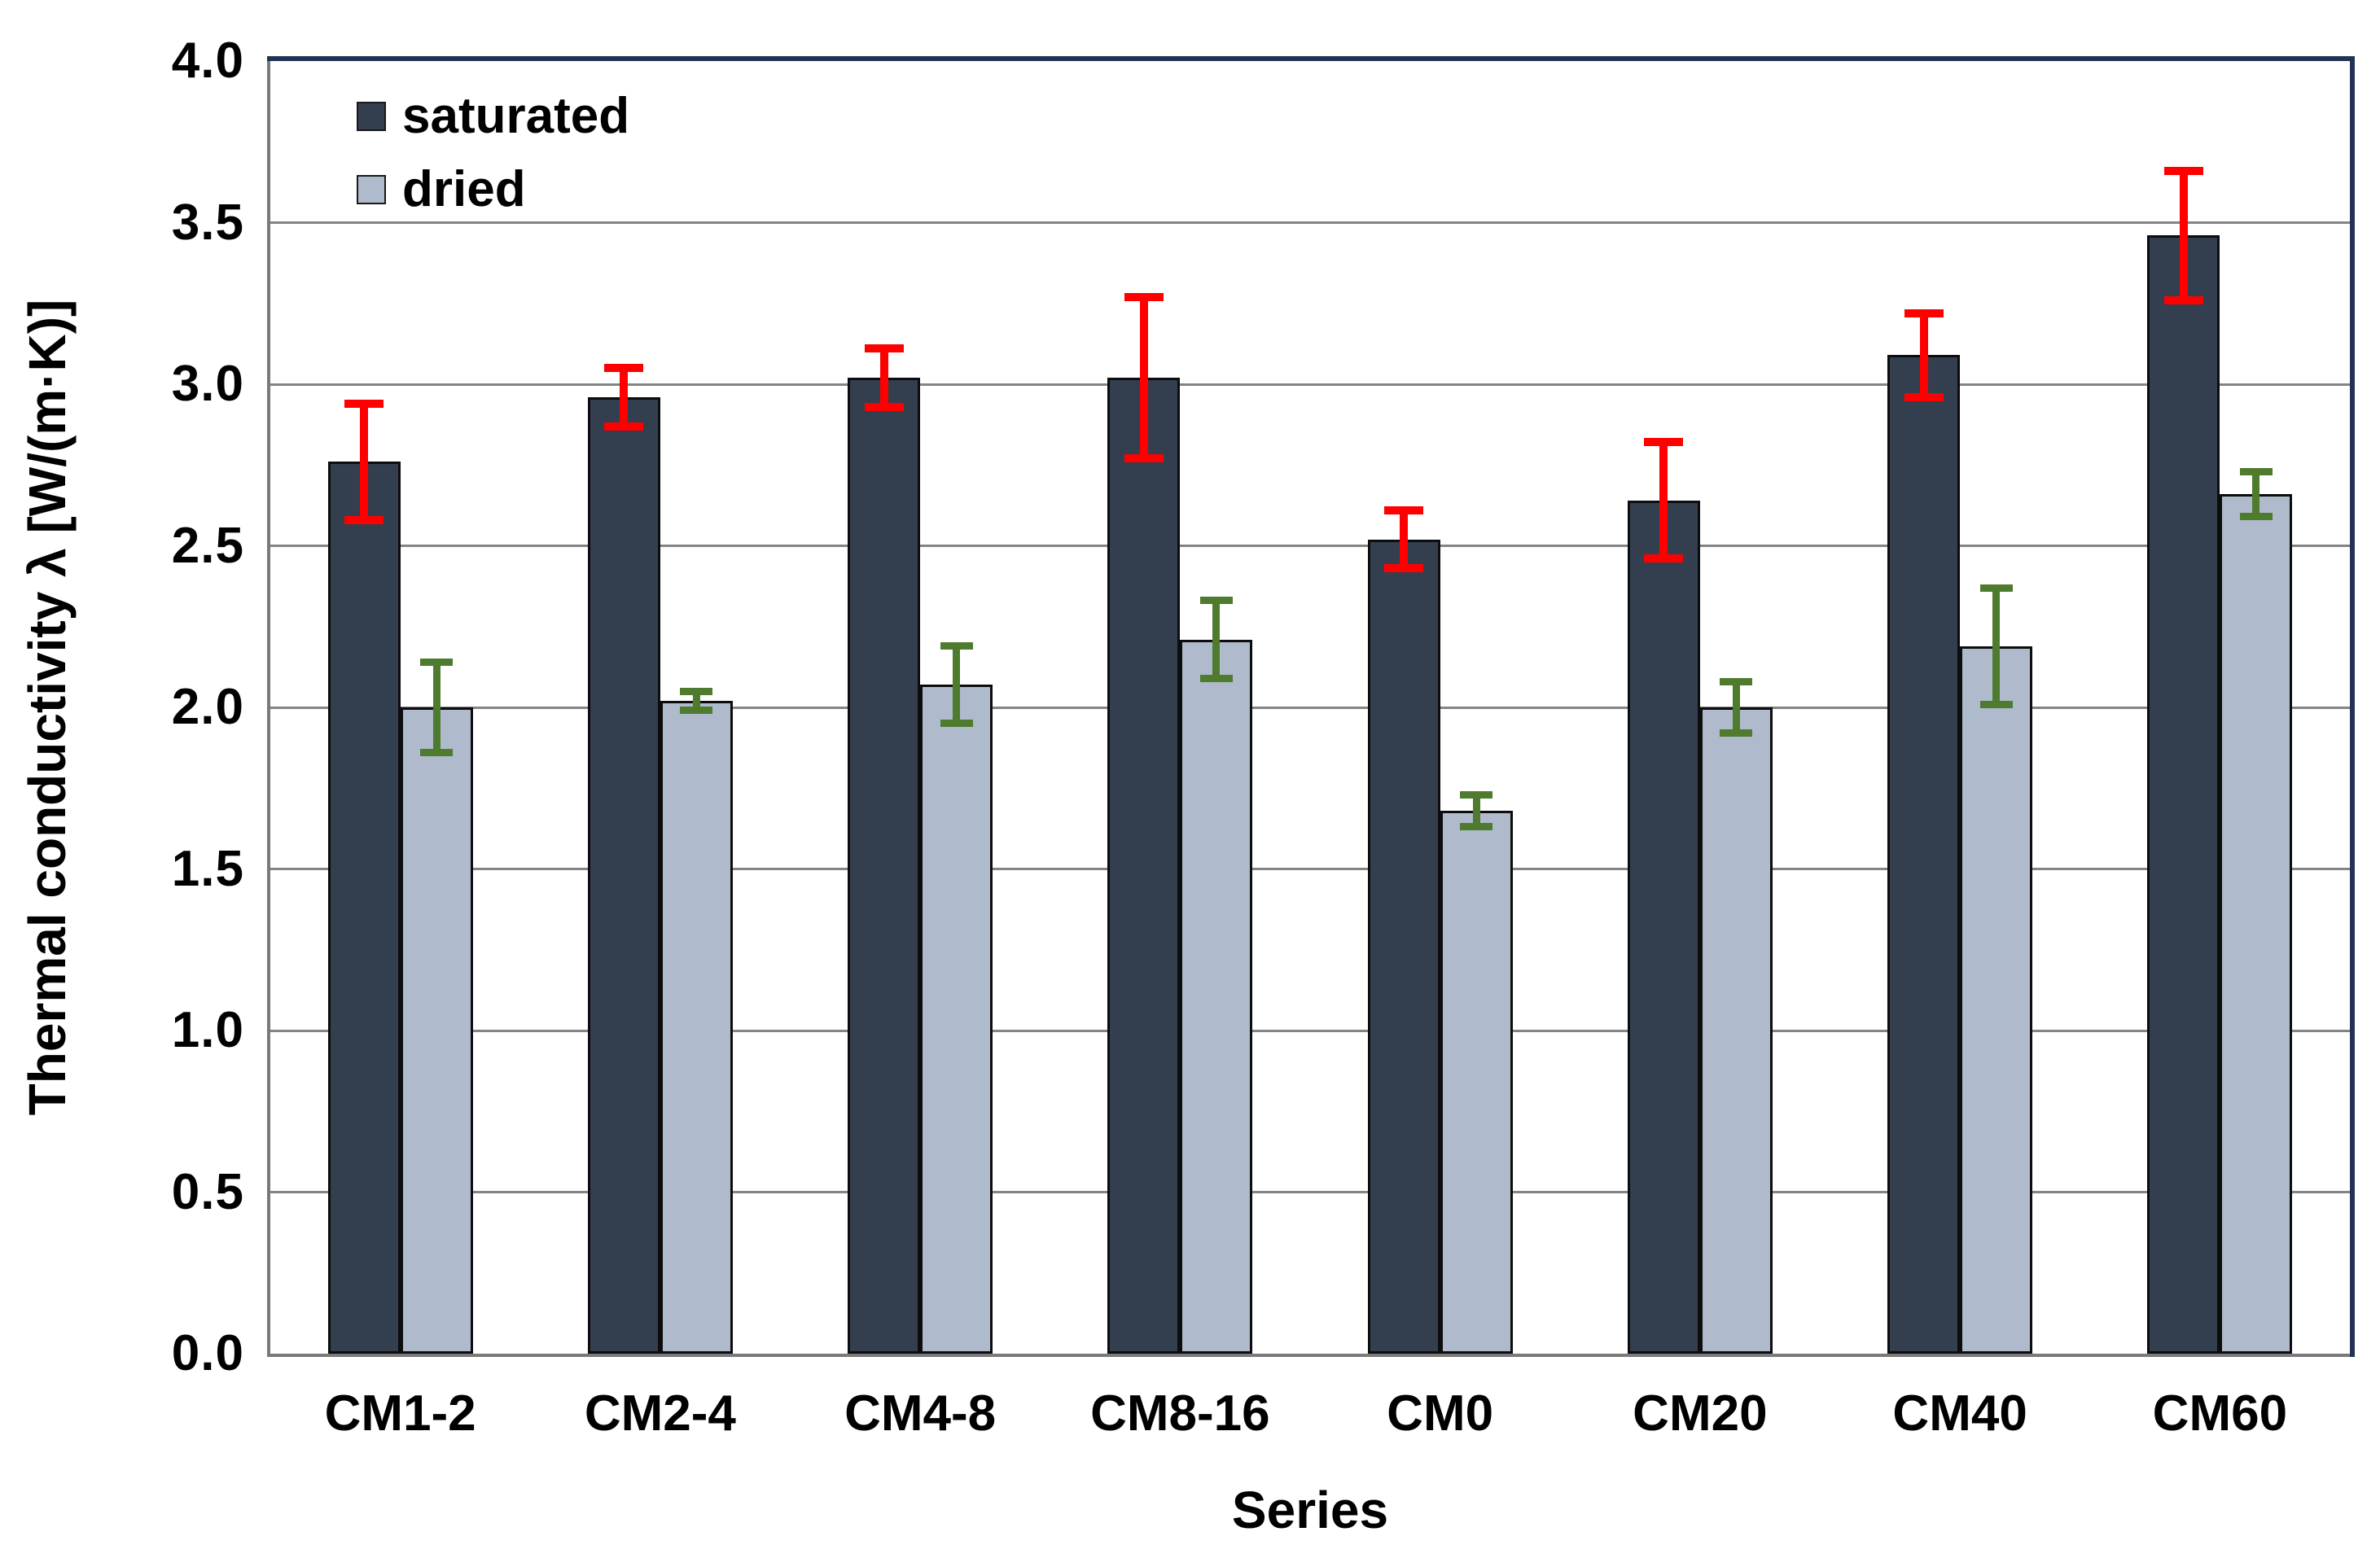 The height and width of the screenshot is (1558, 2380). Describe the element at coordinates (1404, 539) in the screenshot. I see `error-bar-saturated-CM0` at that location.